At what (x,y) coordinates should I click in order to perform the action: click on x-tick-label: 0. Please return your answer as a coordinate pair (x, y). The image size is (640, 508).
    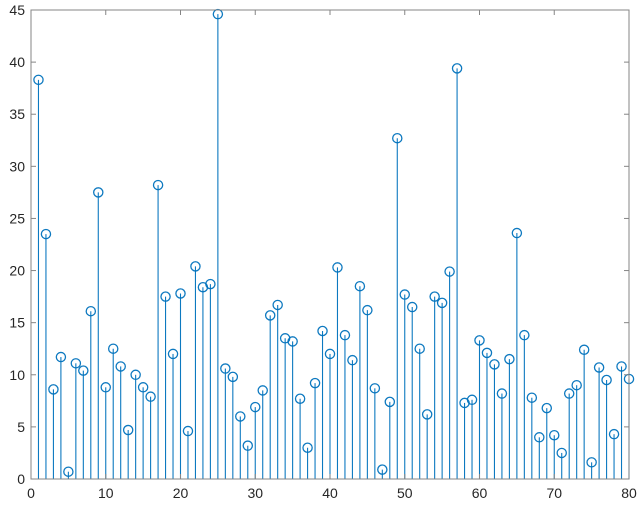
    Looking at the image, I should click on (31, 493).